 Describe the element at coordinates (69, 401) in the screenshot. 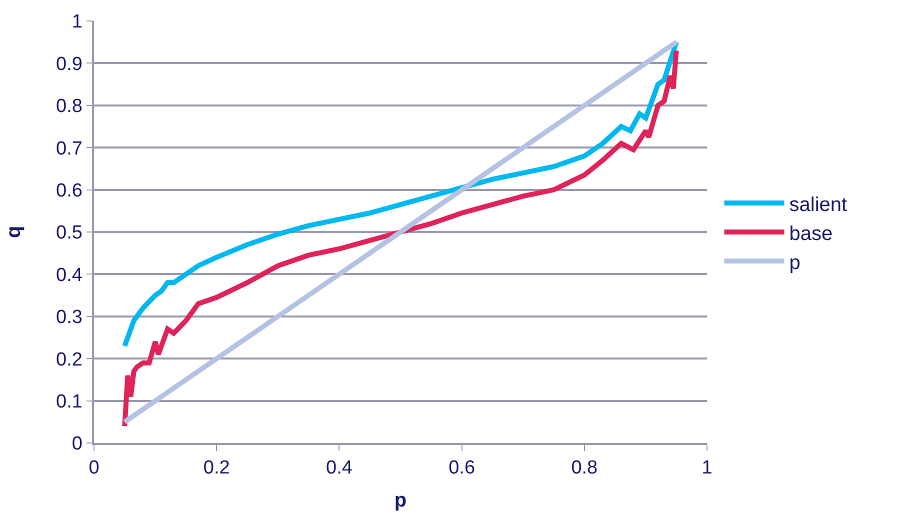

I see `y-tick-label: 0.1` at that location.